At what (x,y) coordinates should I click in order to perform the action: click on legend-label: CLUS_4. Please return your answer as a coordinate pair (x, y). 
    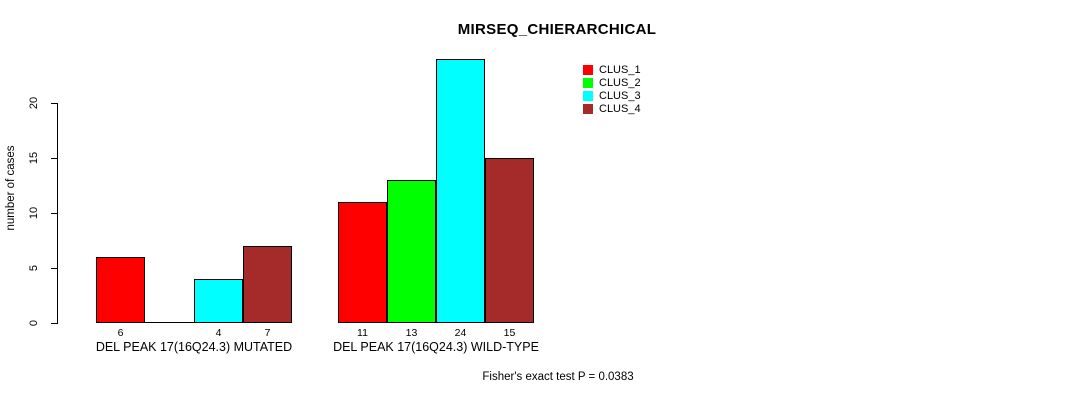
    Looking at the image, I should click on (620, 109).